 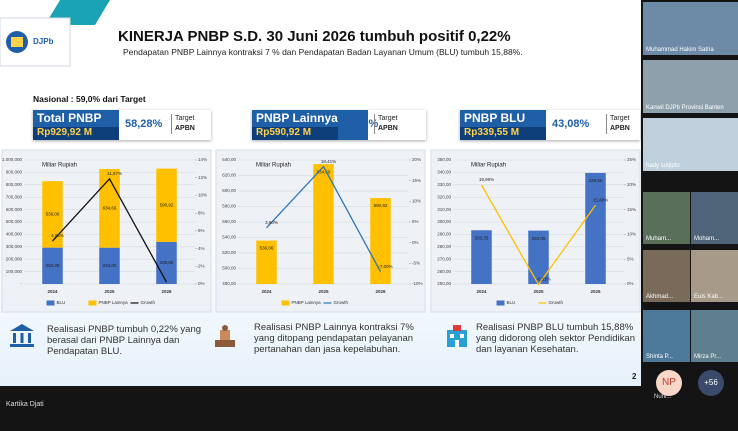 I want to click on bar-label: 590,92, so click(x=381, y=205).